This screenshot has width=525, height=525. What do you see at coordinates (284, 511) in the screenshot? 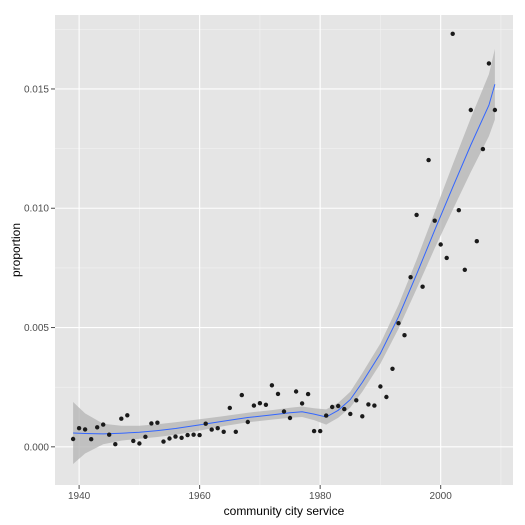
I see `x-axis-title: community city service` at bounding box center [284, 511].